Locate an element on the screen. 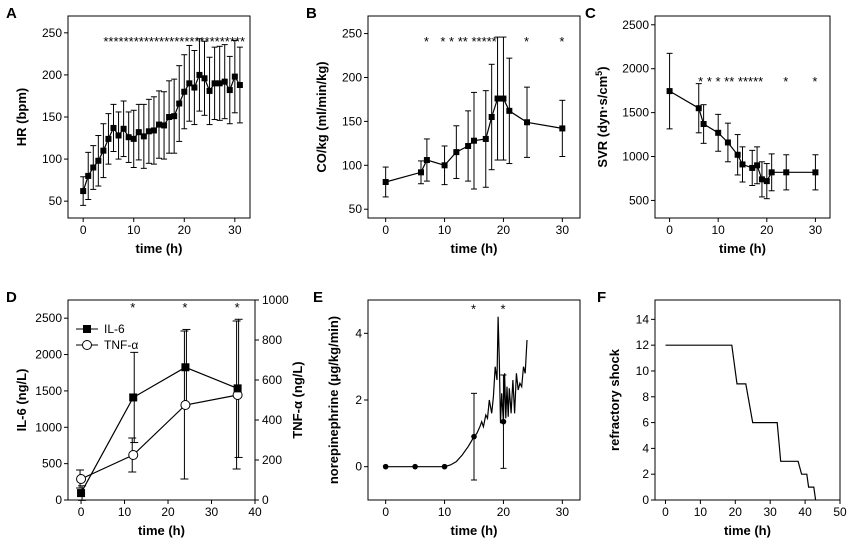  legend-label-tnf: TNF-α is located at coordinates (121, 345).